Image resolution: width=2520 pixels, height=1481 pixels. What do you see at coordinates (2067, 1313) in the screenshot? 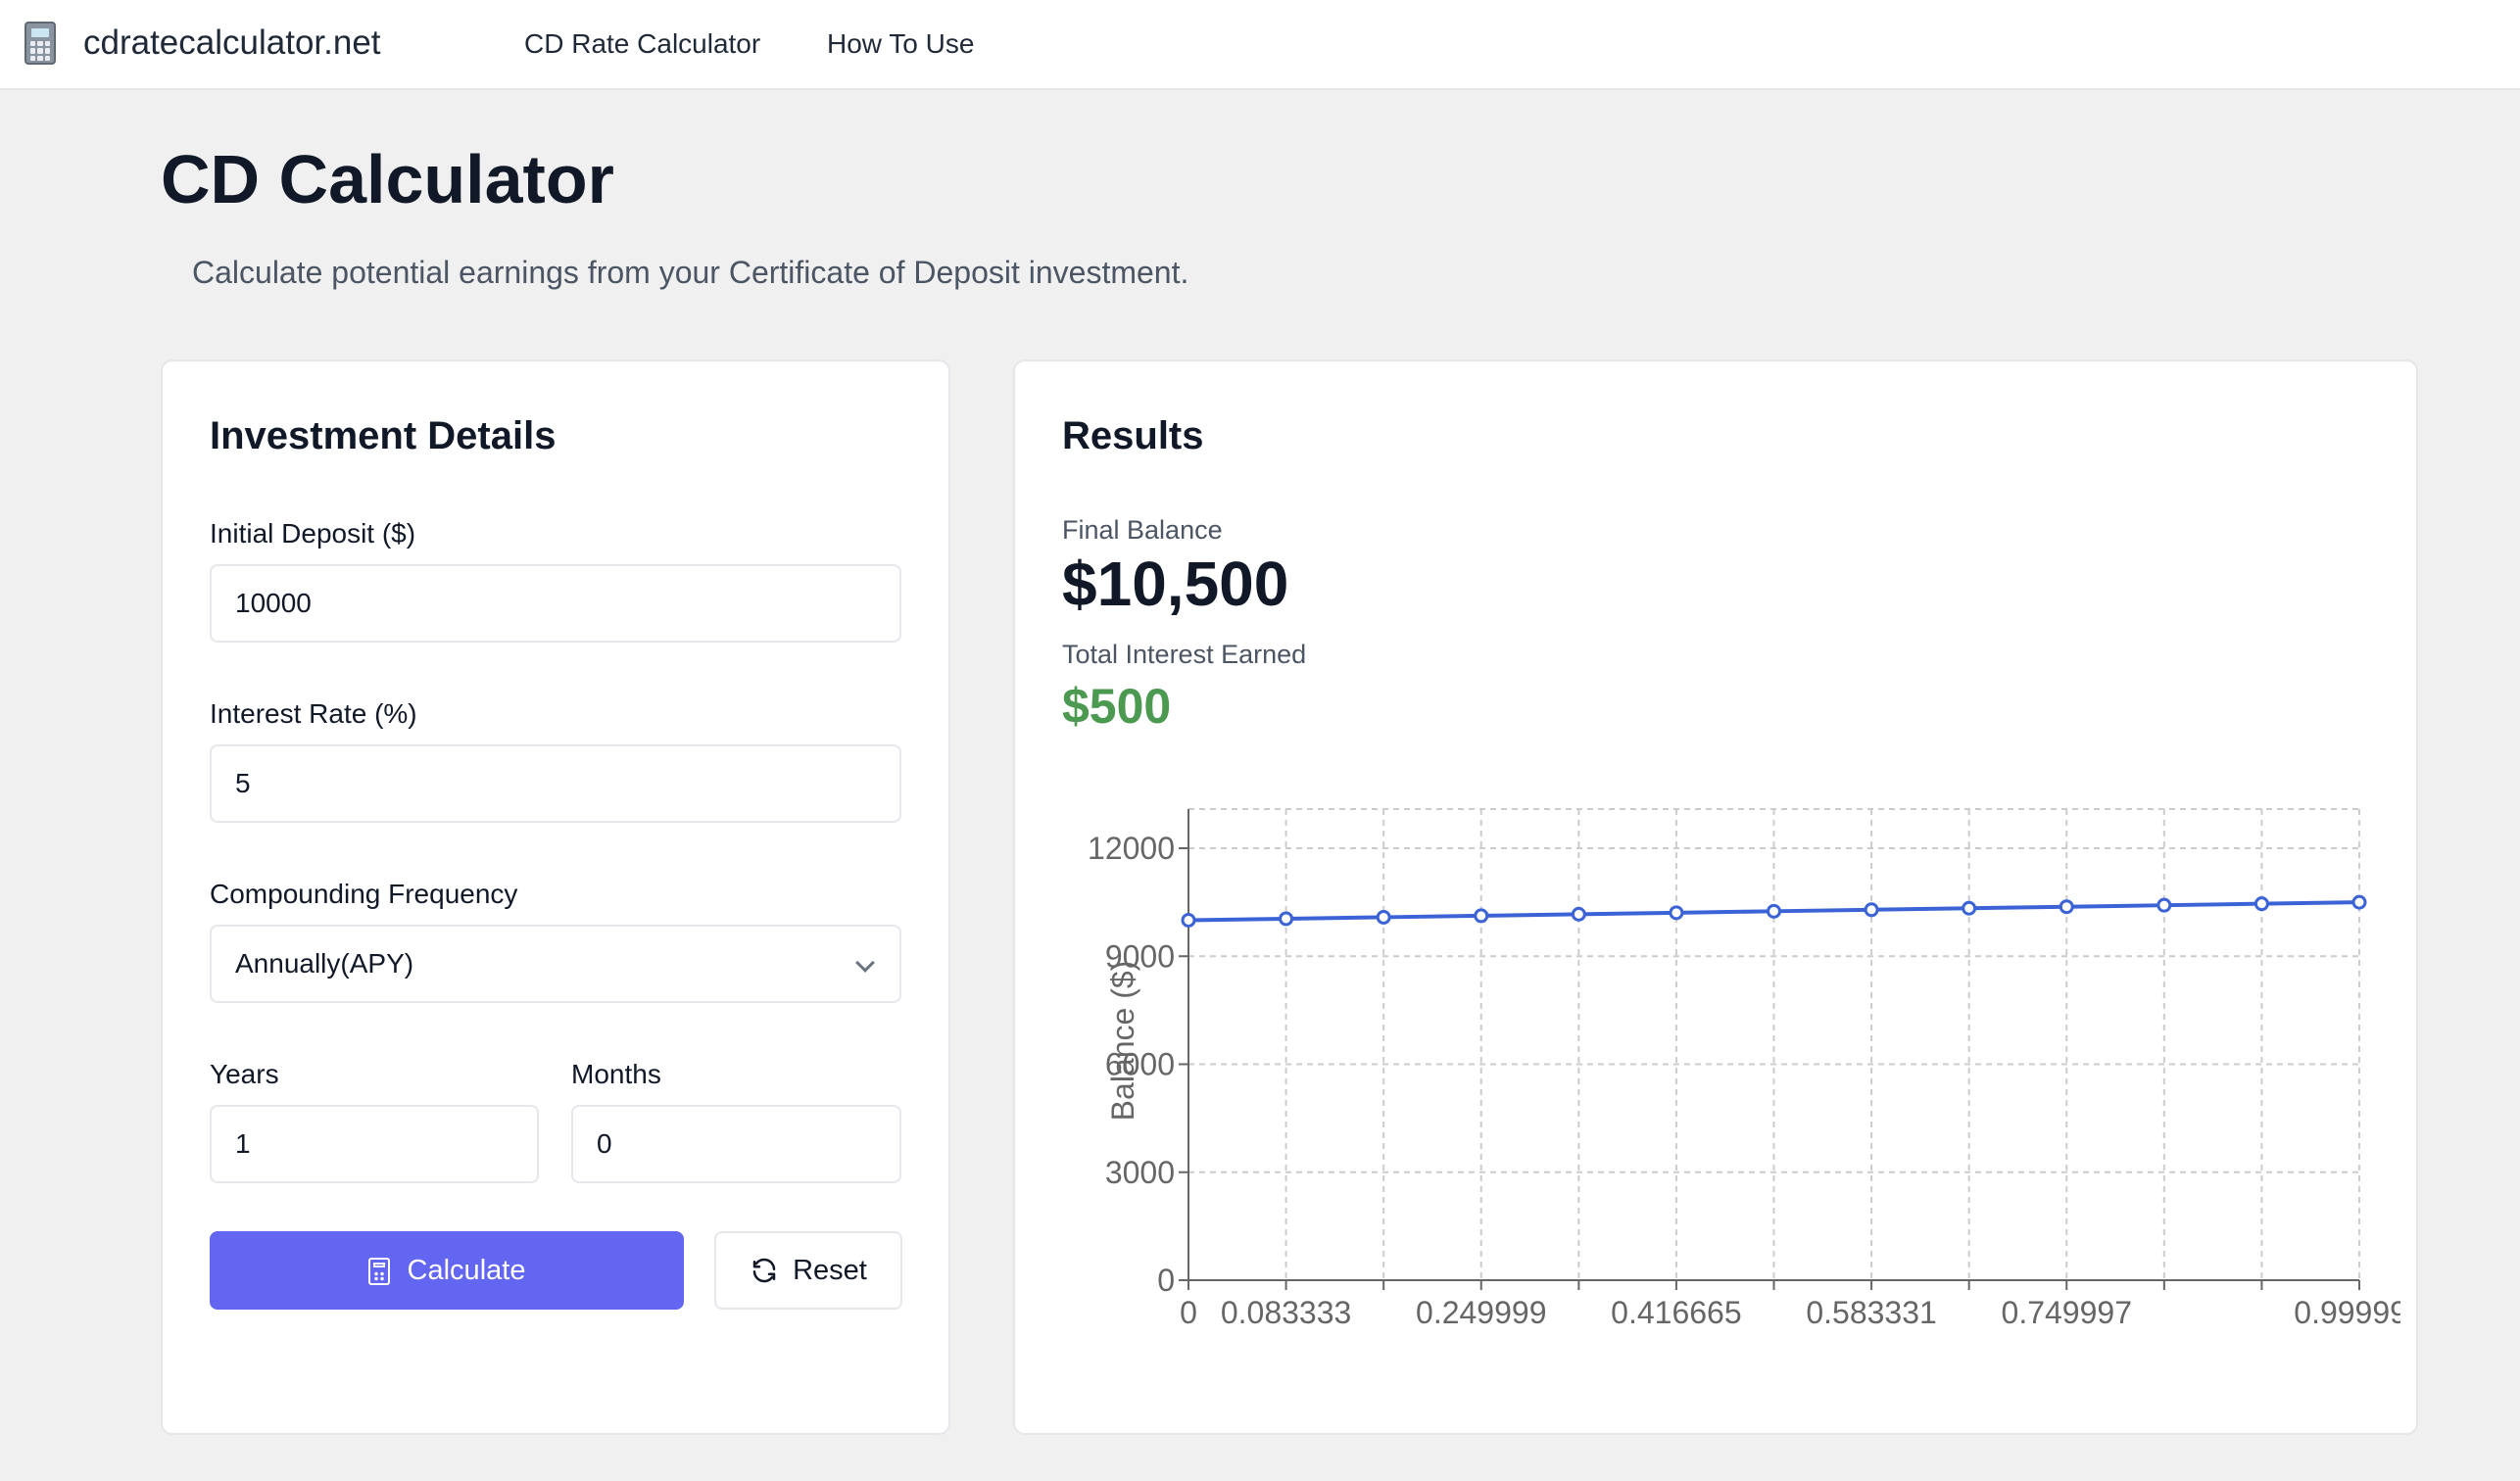
I see `x-tick-label: 0.749997` at bounding box center [2067, 1313].